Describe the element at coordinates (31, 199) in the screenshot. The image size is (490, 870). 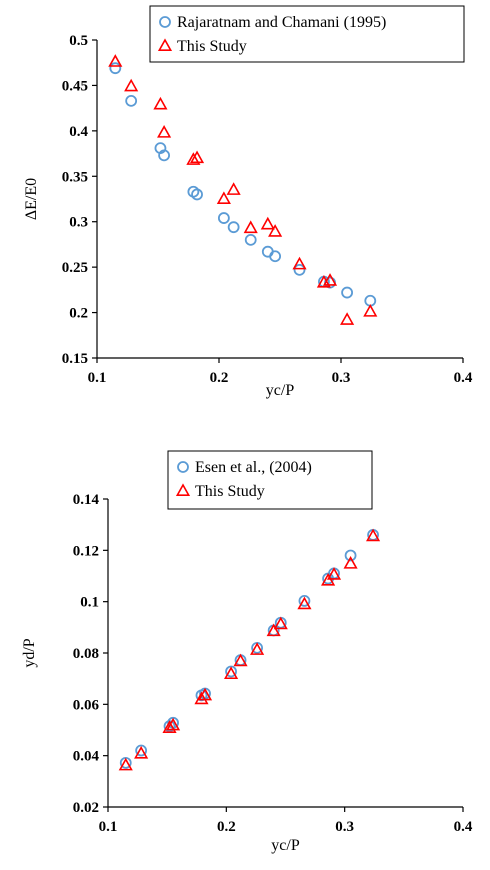
I see `y-axis-label: ΔE/E0` at that location.